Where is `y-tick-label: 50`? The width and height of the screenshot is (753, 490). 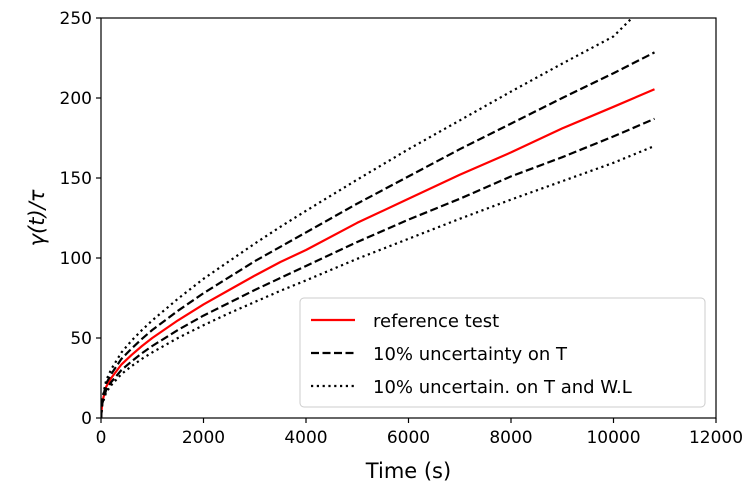 y-tick-label: 50 is located at coordinates (81, 339).